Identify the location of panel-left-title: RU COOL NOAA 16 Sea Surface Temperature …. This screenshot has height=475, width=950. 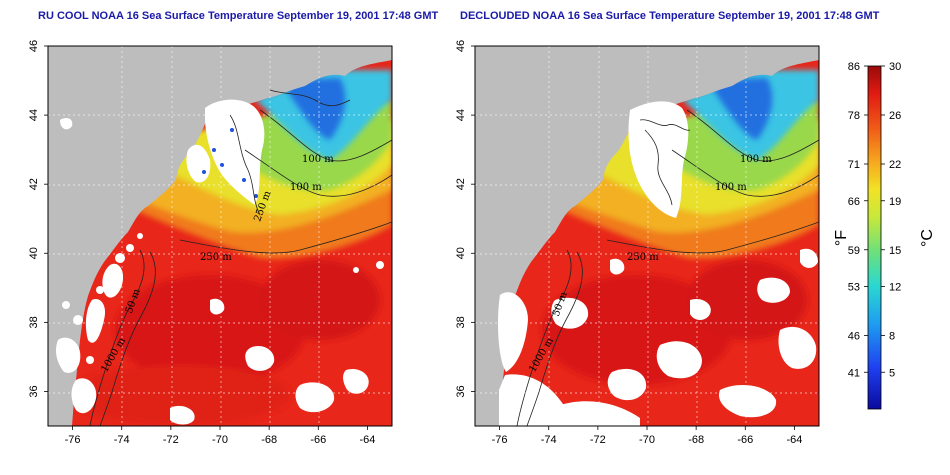
(238, 16).